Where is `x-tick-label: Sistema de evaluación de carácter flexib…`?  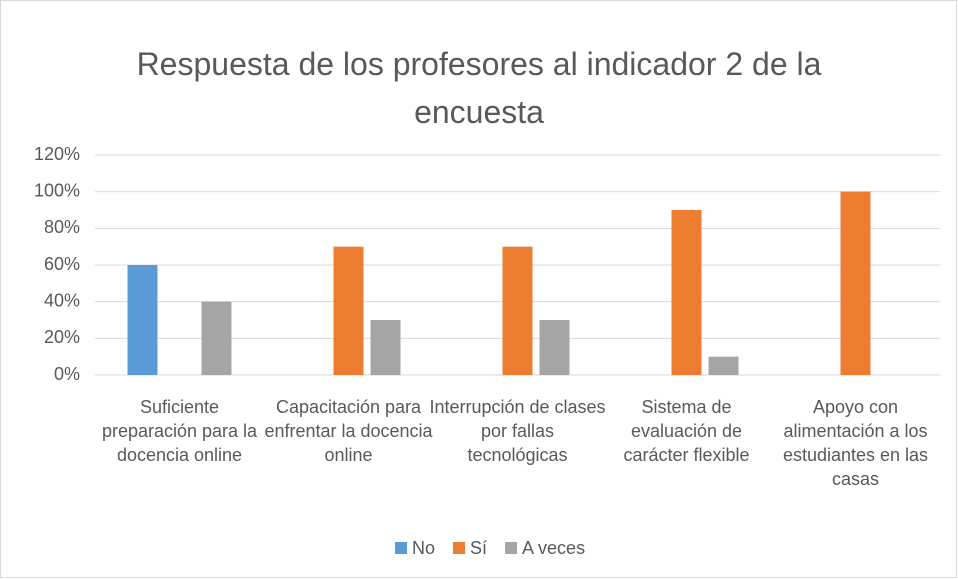 x-tick-label: Sistema de evaluación de carácter flexib… is located at coordinates (686, 431).